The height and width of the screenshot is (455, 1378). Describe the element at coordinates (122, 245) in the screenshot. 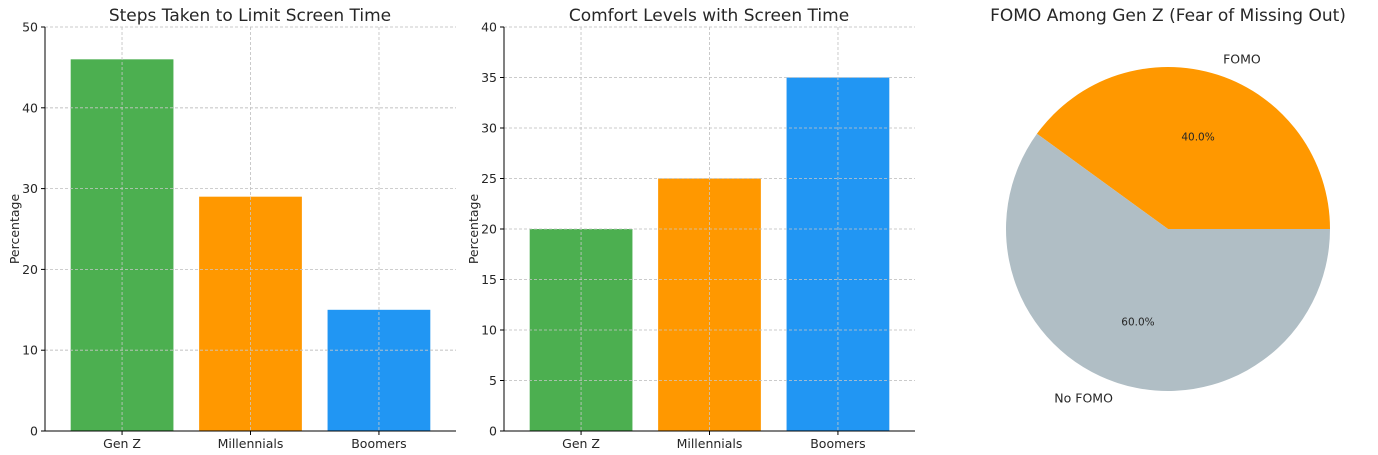

I see `bar` at that location.